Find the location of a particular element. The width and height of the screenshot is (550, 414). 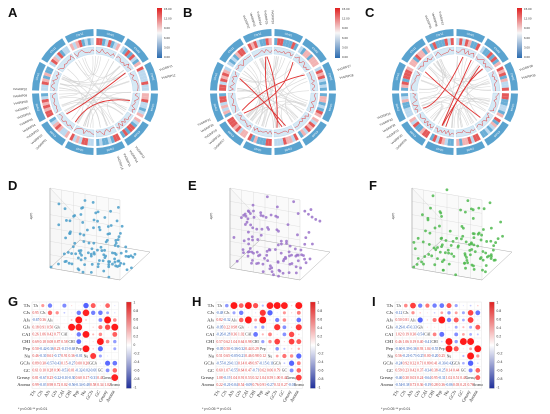

chromosome-label: Chr02 is located at coordinates (315, 50).